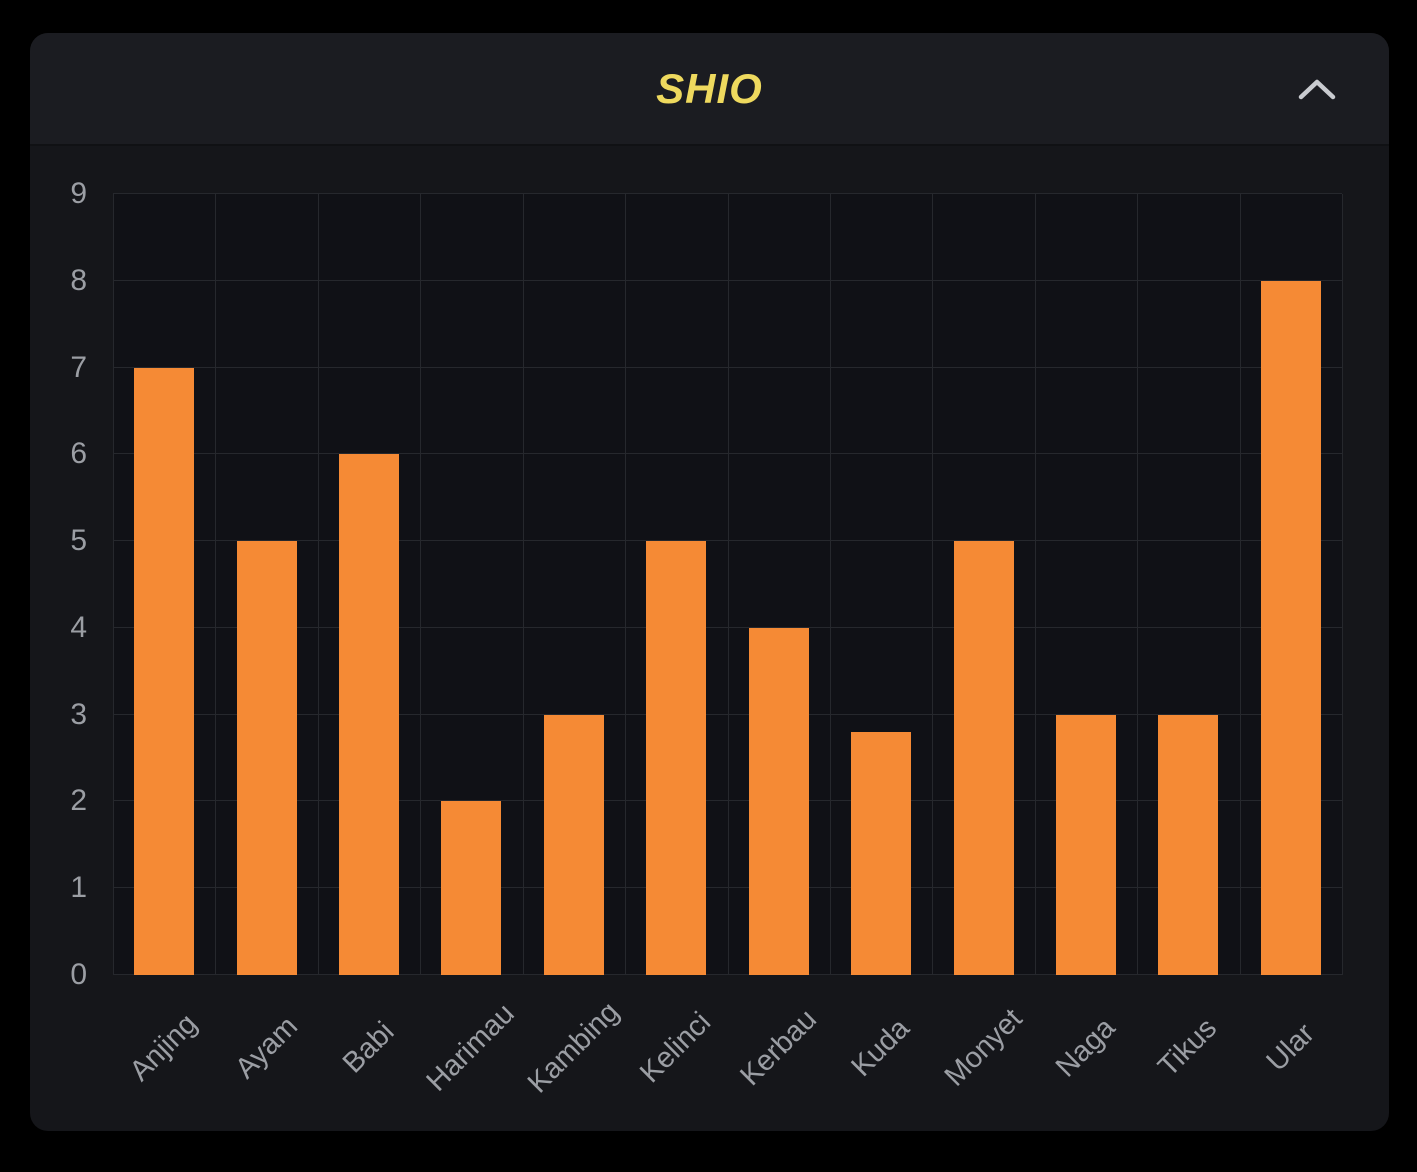 The height and width of the screenshot is (1172, 1417). I want to click on x-tick-label-anjing: Anjing, so click(164, 1047).